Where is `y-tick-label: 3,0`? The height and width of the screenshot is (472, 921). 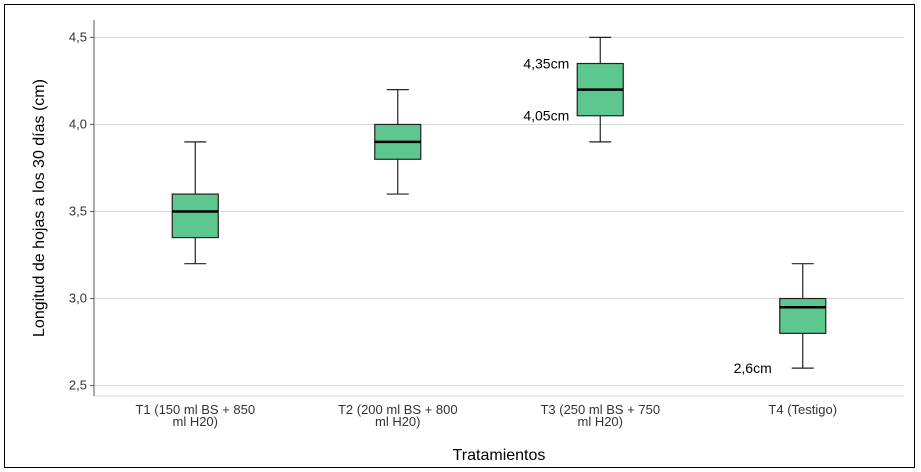 y-tick-label: 3,0 is located at coordinates (78, 298).